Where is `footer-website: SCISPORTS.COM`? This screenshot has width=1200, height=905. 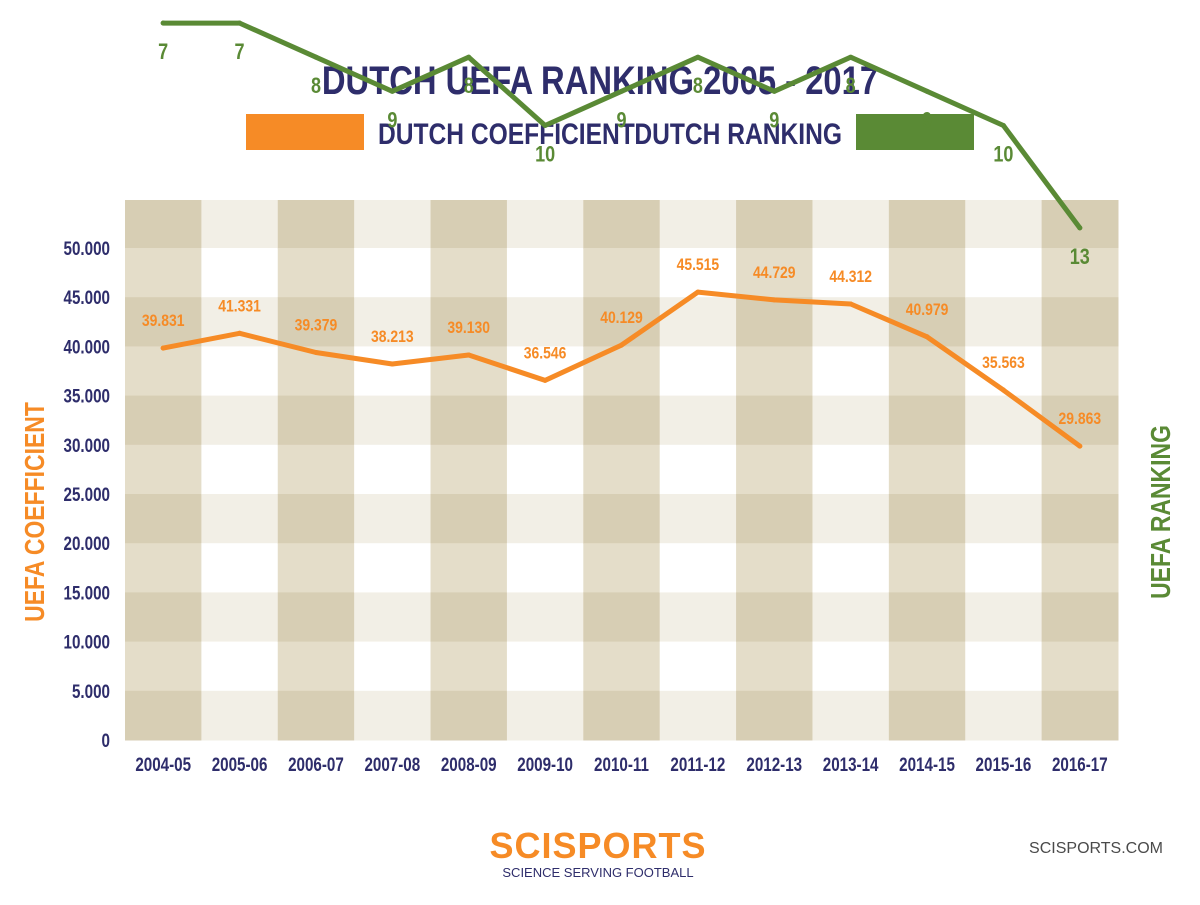 footer-website: SCISPORTS.COM is located at coordinates (1096, 848).